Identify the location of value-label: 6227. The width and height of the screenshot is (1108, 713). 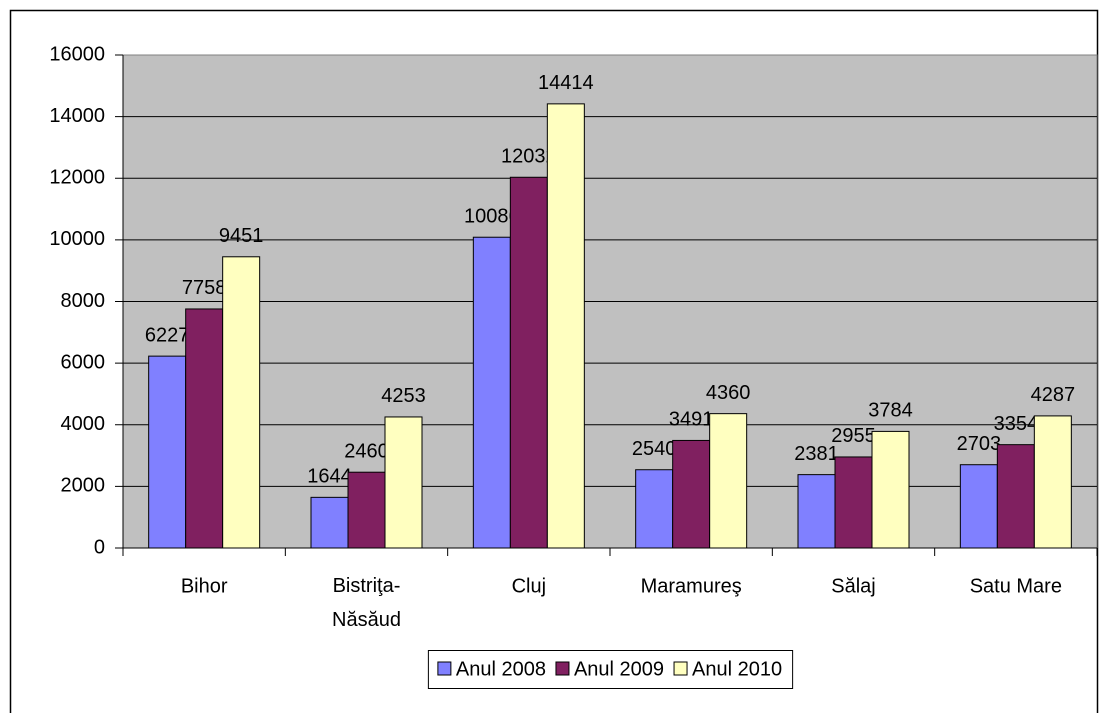
(167, 335).